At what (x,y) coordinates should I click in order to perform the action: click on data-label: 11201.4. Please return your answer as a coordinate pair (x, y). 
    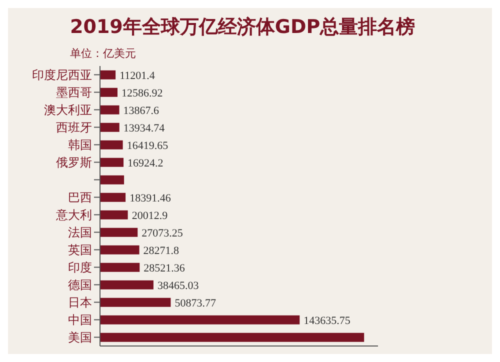
    Looking at the image, I should click on (138, 76).